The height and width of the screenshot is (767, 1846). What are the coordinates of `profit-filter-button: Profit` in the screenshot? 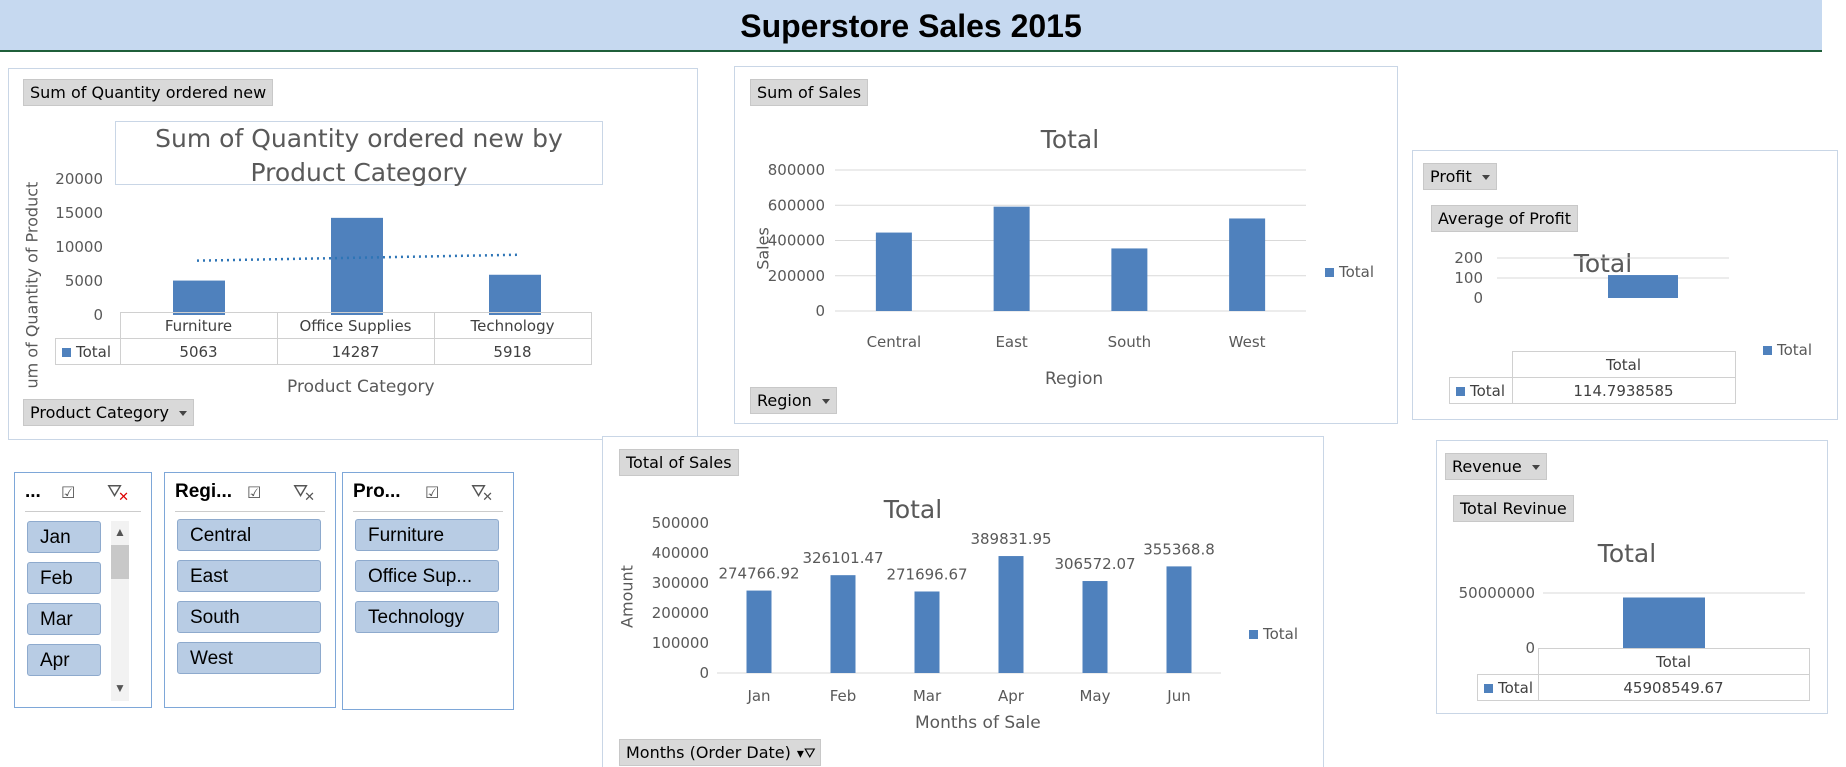 It's located at (1460, 176).